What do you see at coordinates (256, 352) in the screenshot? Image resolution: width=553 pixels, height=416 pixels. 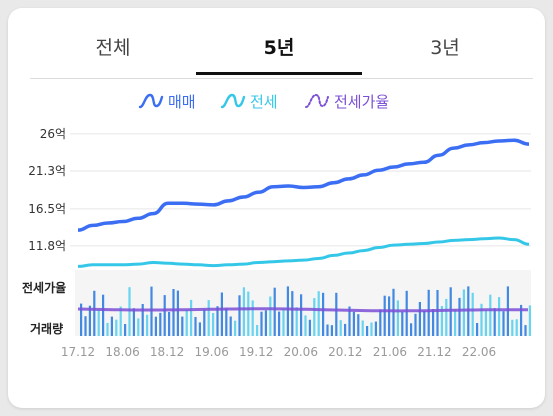 I see `x-tick-label: 19.12` at bounding box center [256, 352].